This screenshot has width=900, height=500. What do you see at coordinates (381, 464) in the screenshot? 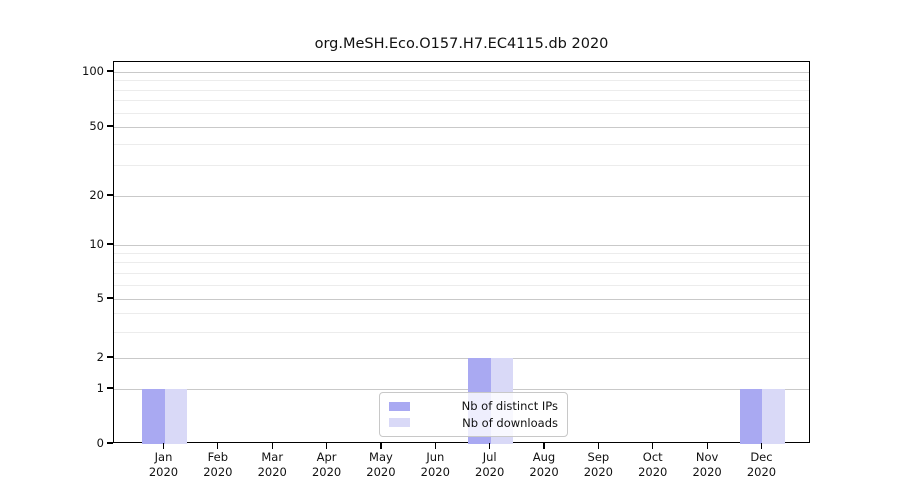
I see `x-tick-label: May 2020` at bounding box center [381, 464].